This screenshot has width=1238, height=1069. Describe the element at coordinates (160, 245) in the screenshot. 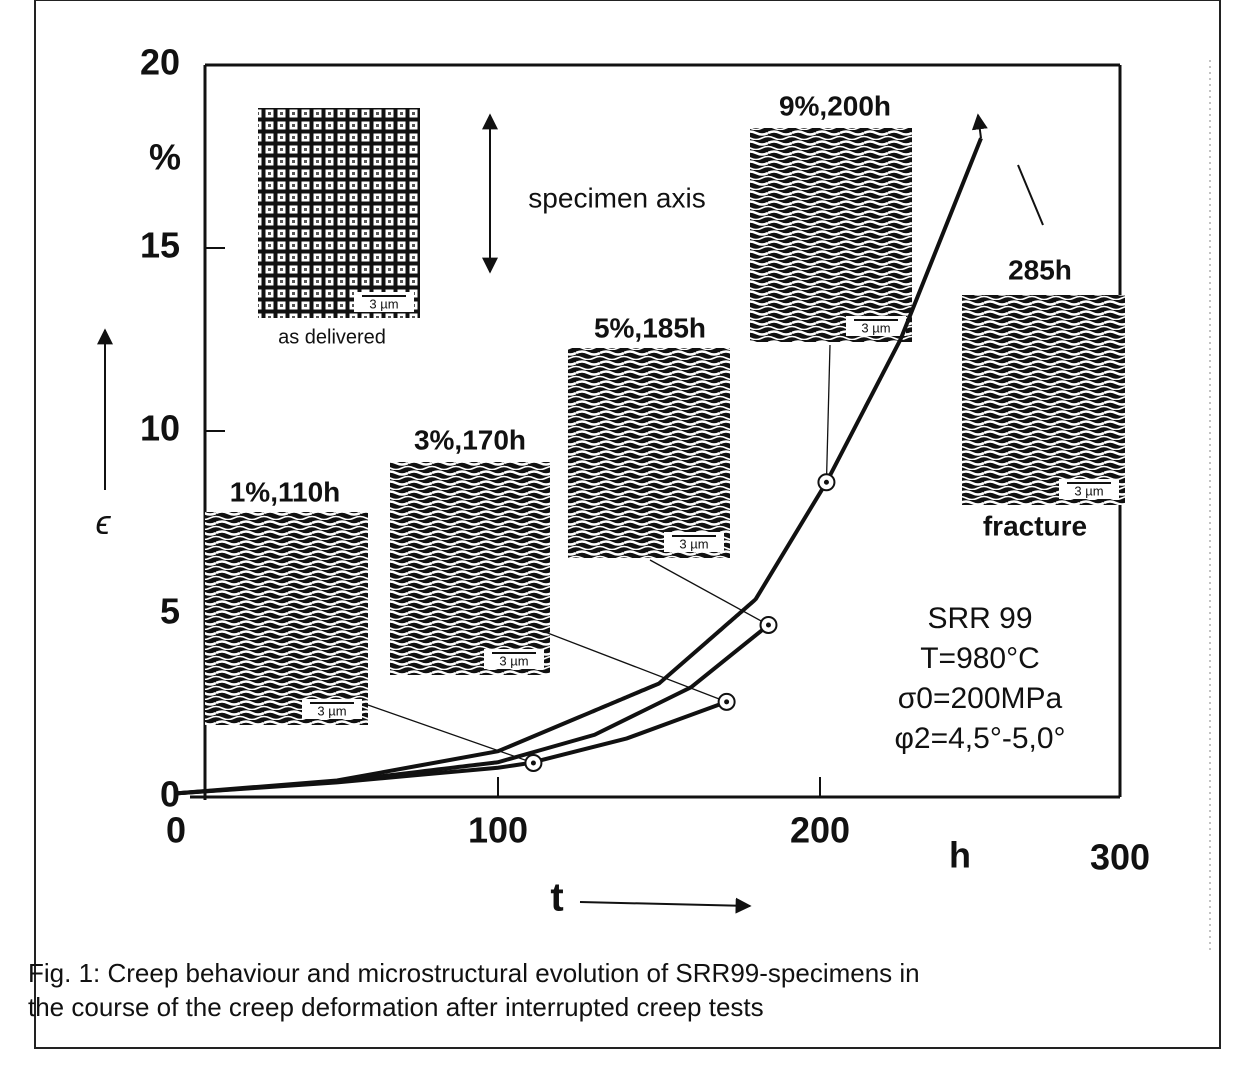

I see `y-tick-label: 15` at that location.